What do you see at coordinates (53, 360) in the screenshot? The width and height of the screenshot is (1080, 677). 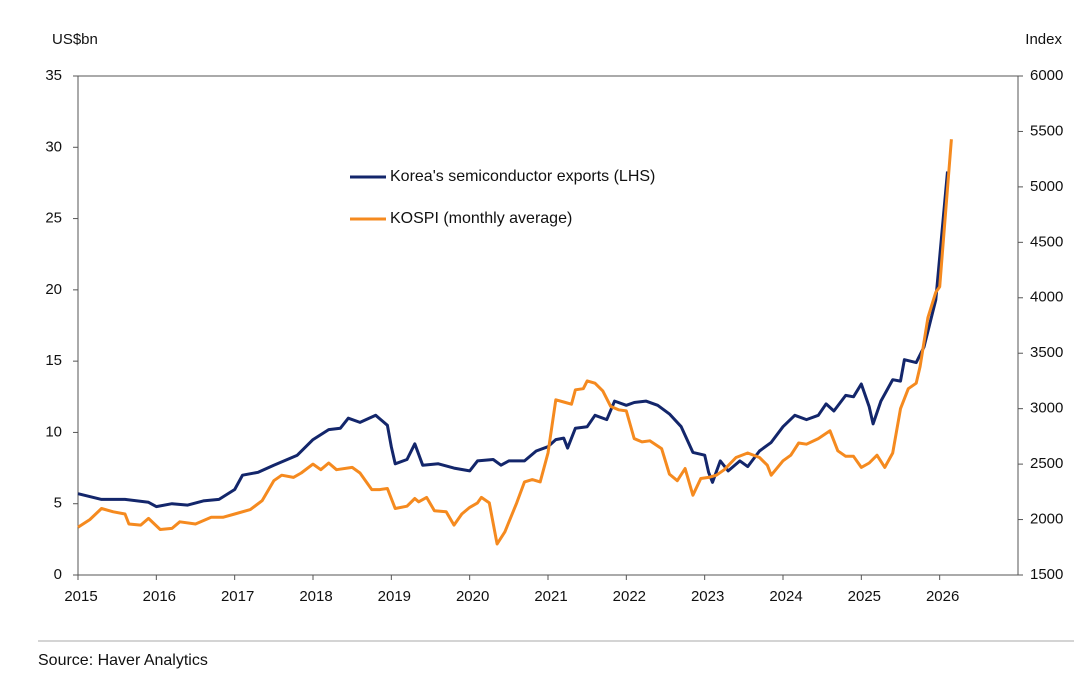 I see `y-tick-label: 15` at bounding box center [53, 360].